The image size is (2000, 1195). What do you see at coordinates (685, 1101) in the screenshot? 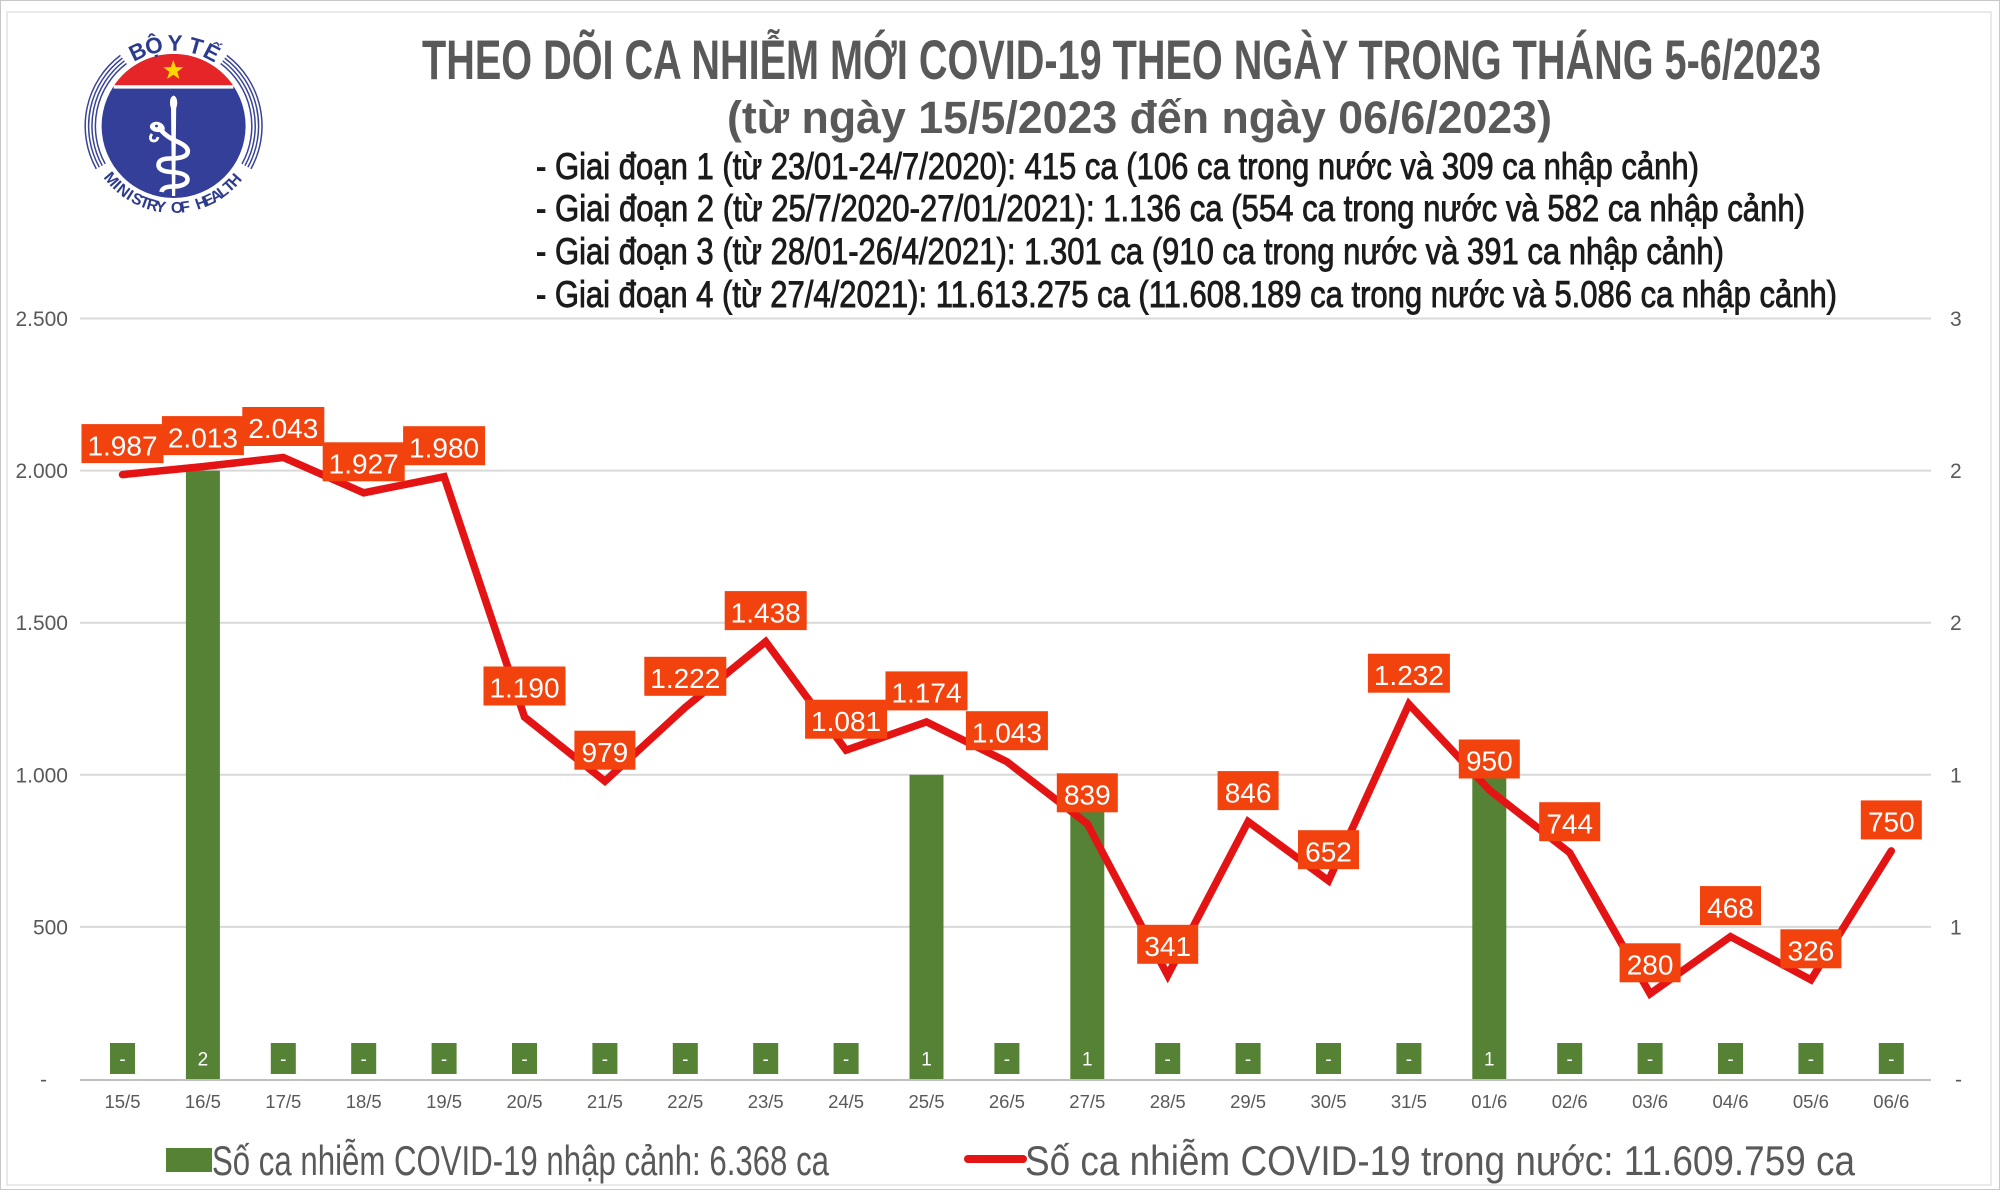
I see `svg-text: 22/5` at bounding box center [685, 1101].